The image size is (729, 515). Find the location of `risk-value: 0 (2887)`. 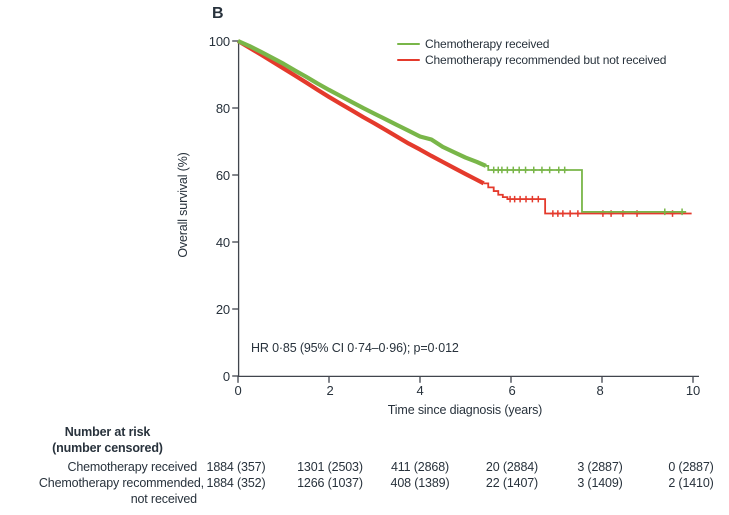

risk-value: 0 (2887) is located at coordinates (691, 467).